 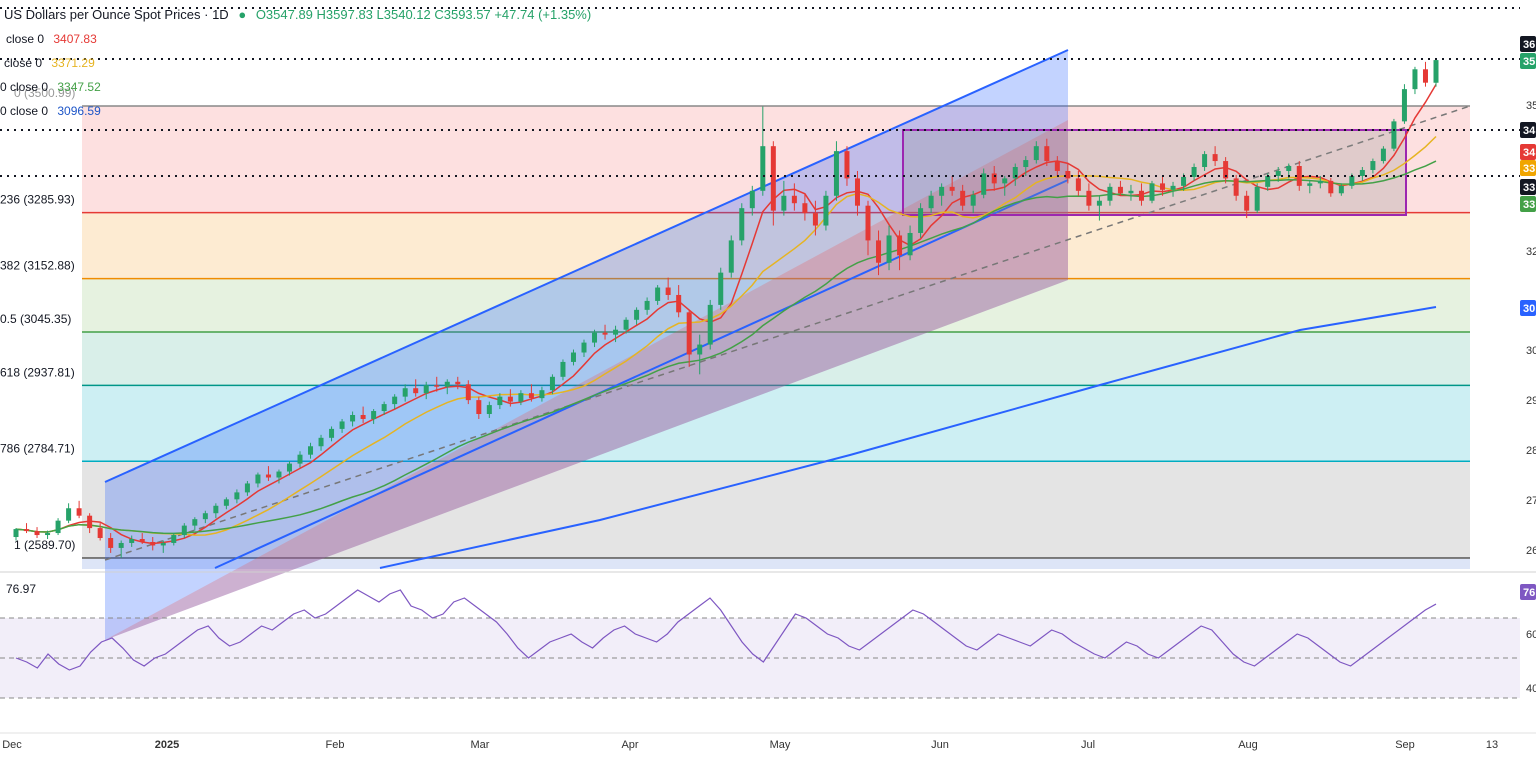 I want to click on rsi-value-label: 76.97, so click(x=21, y=589).